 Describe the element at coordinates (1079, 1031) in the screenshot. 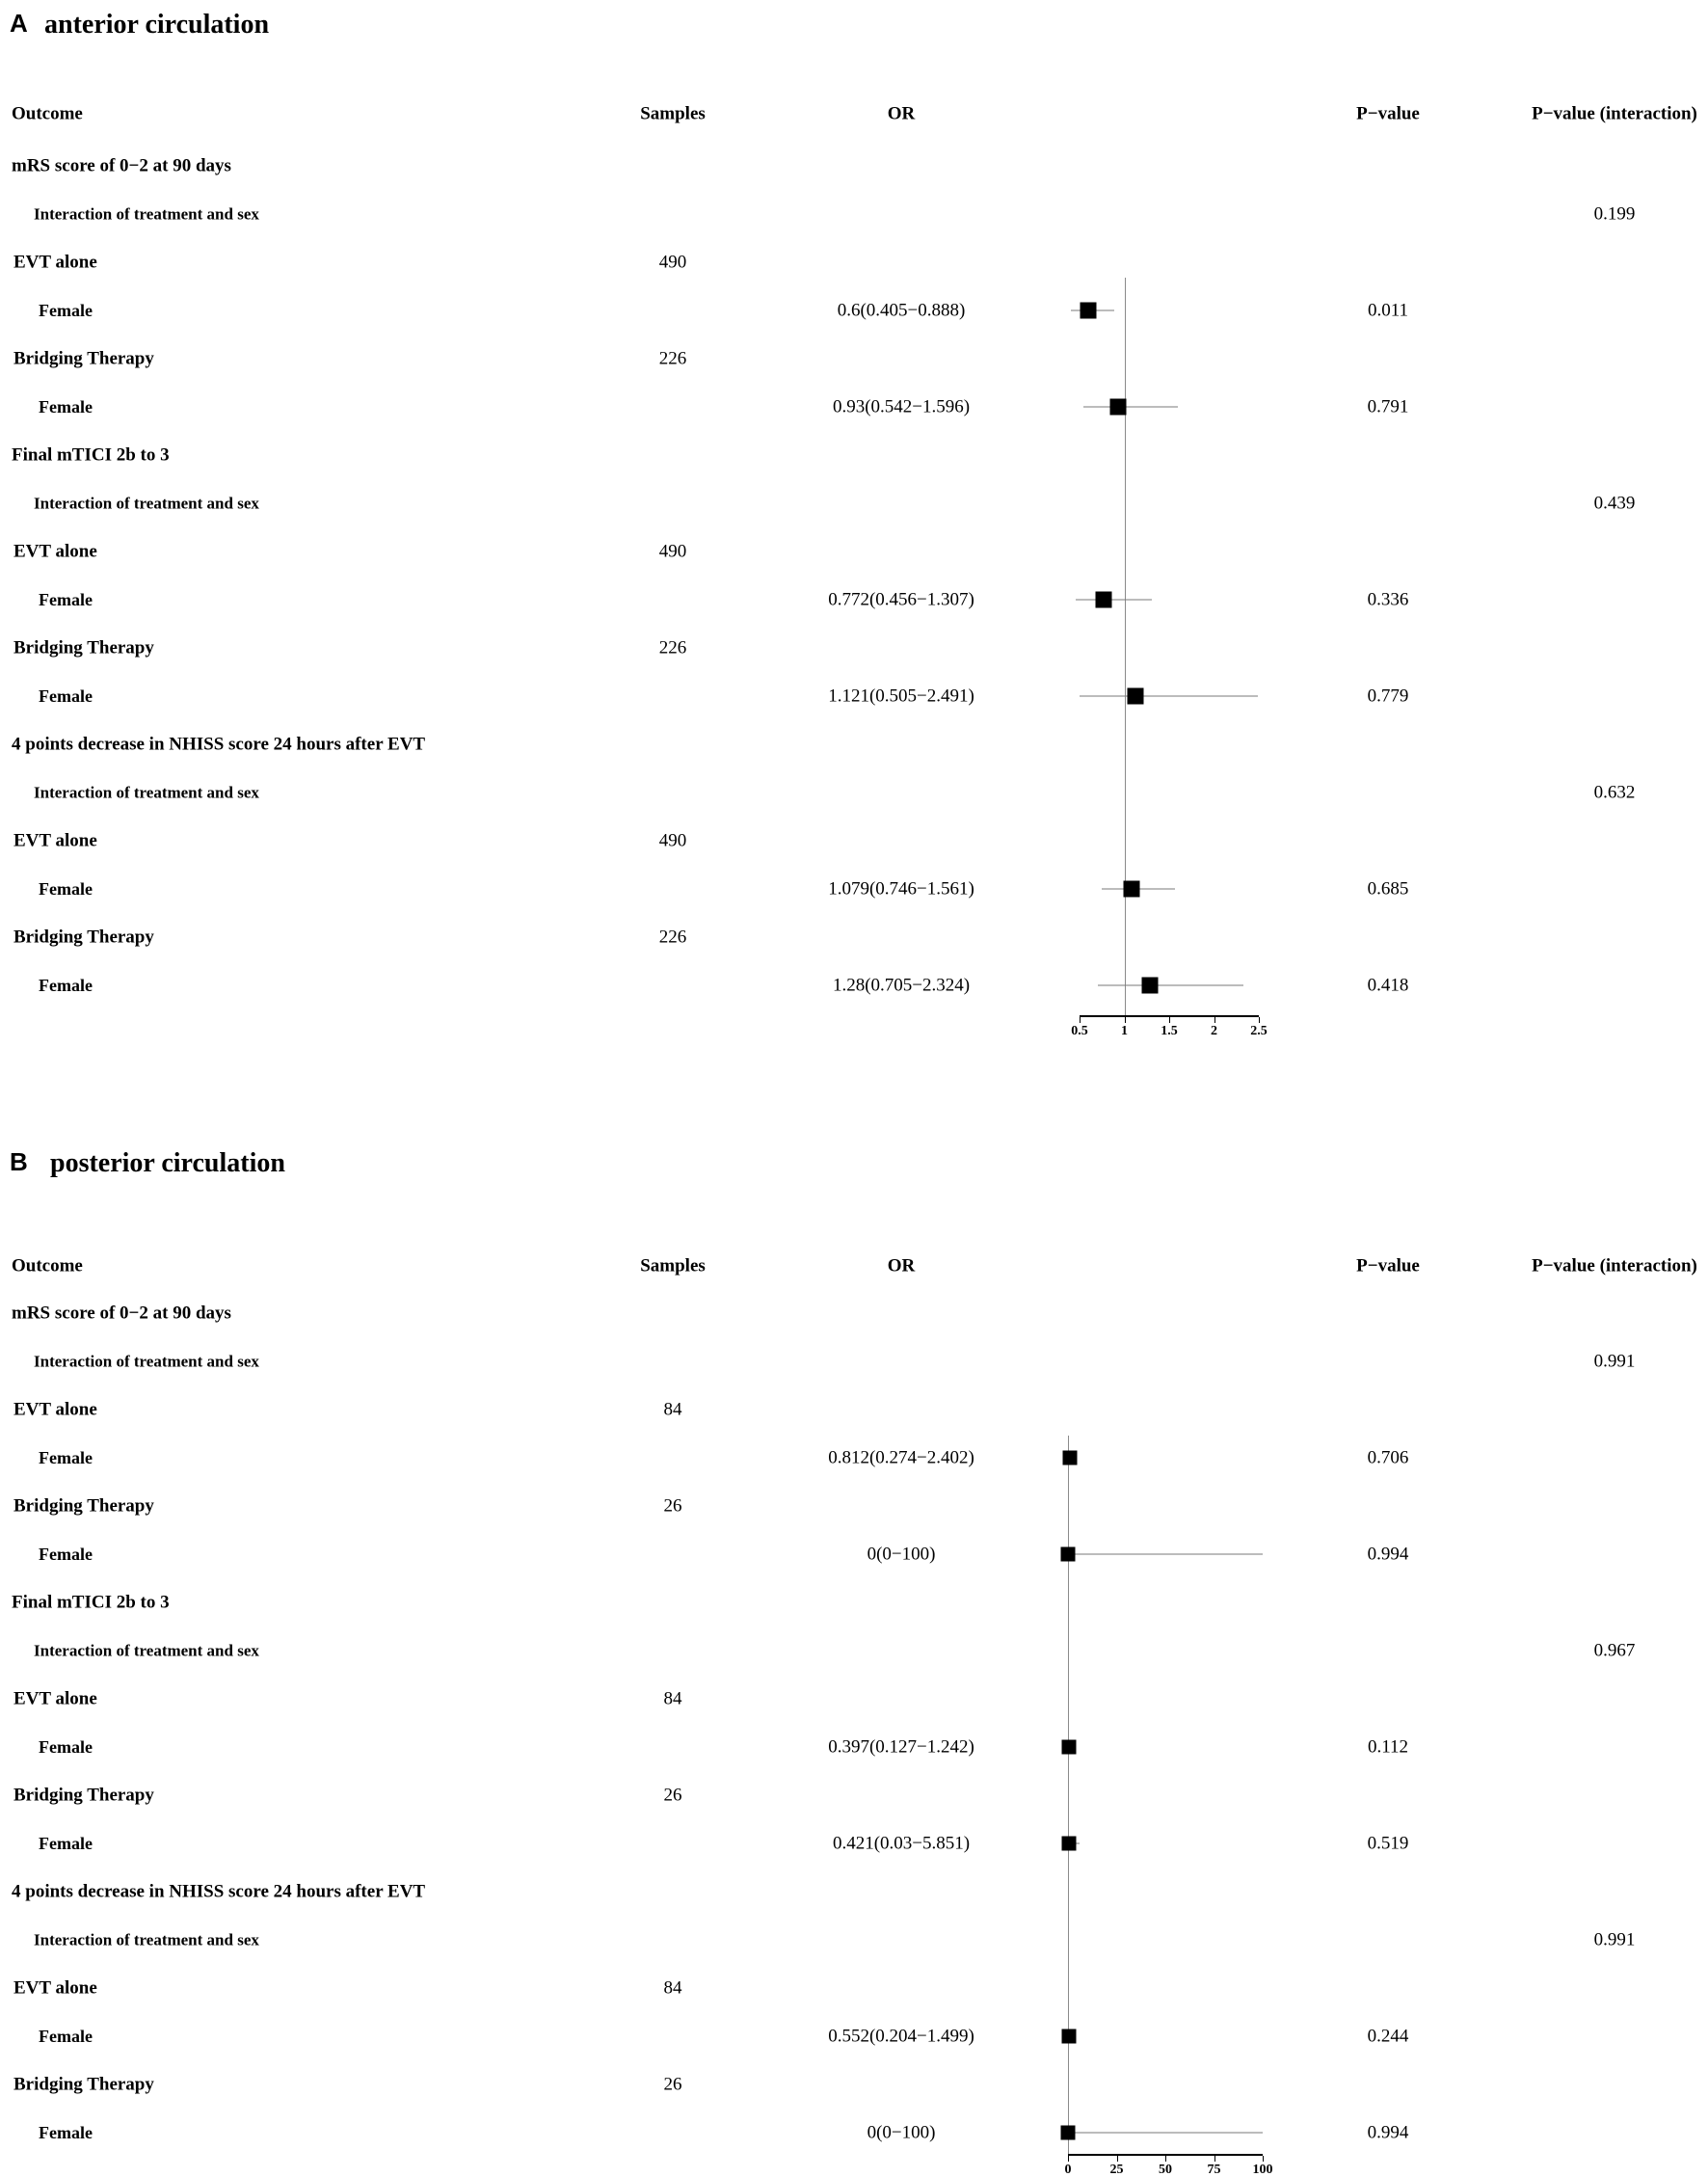

I see `x-axis-tick-label: 0.5` at that location.